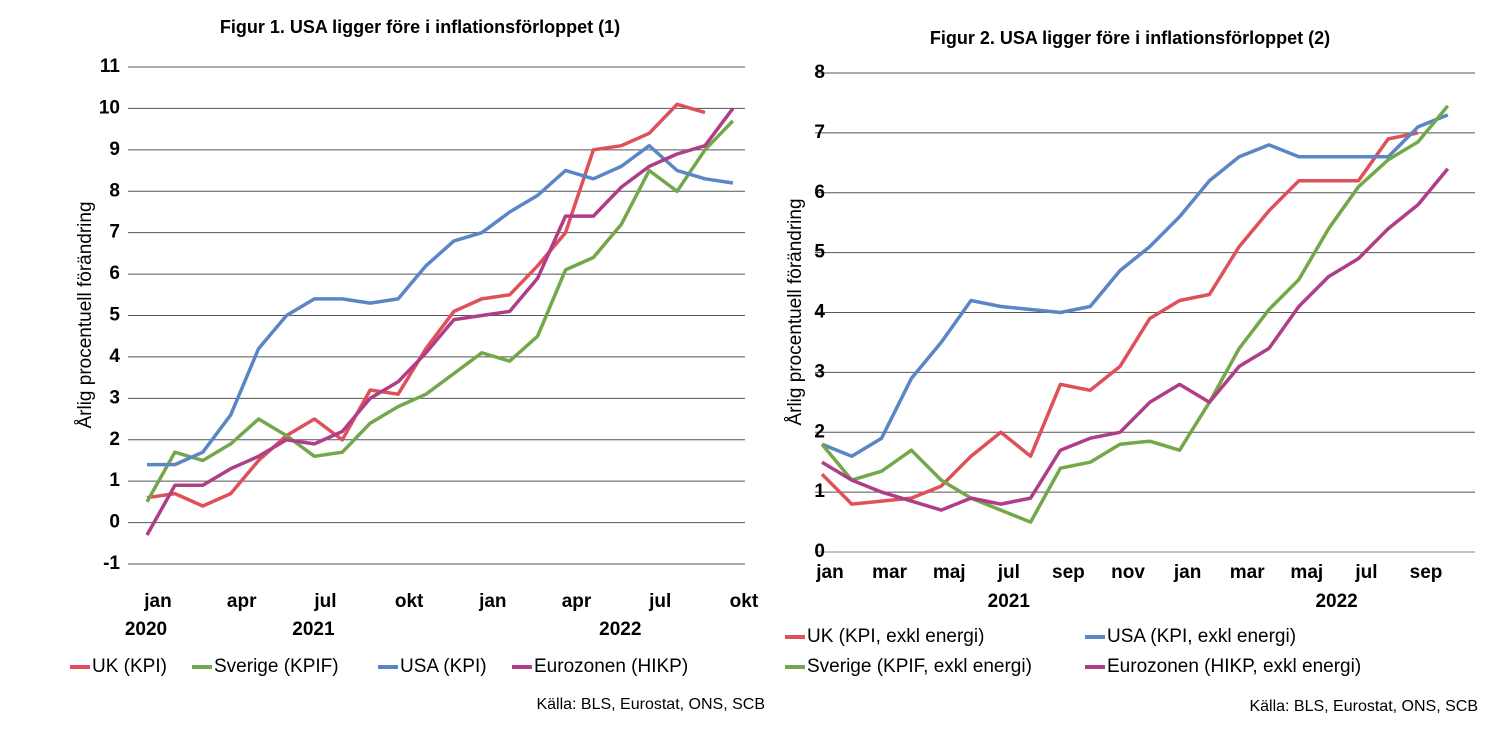  Describe the element at coordinates (109, 107) in the screenshot. I see `y-tick-label: 10` at that location.